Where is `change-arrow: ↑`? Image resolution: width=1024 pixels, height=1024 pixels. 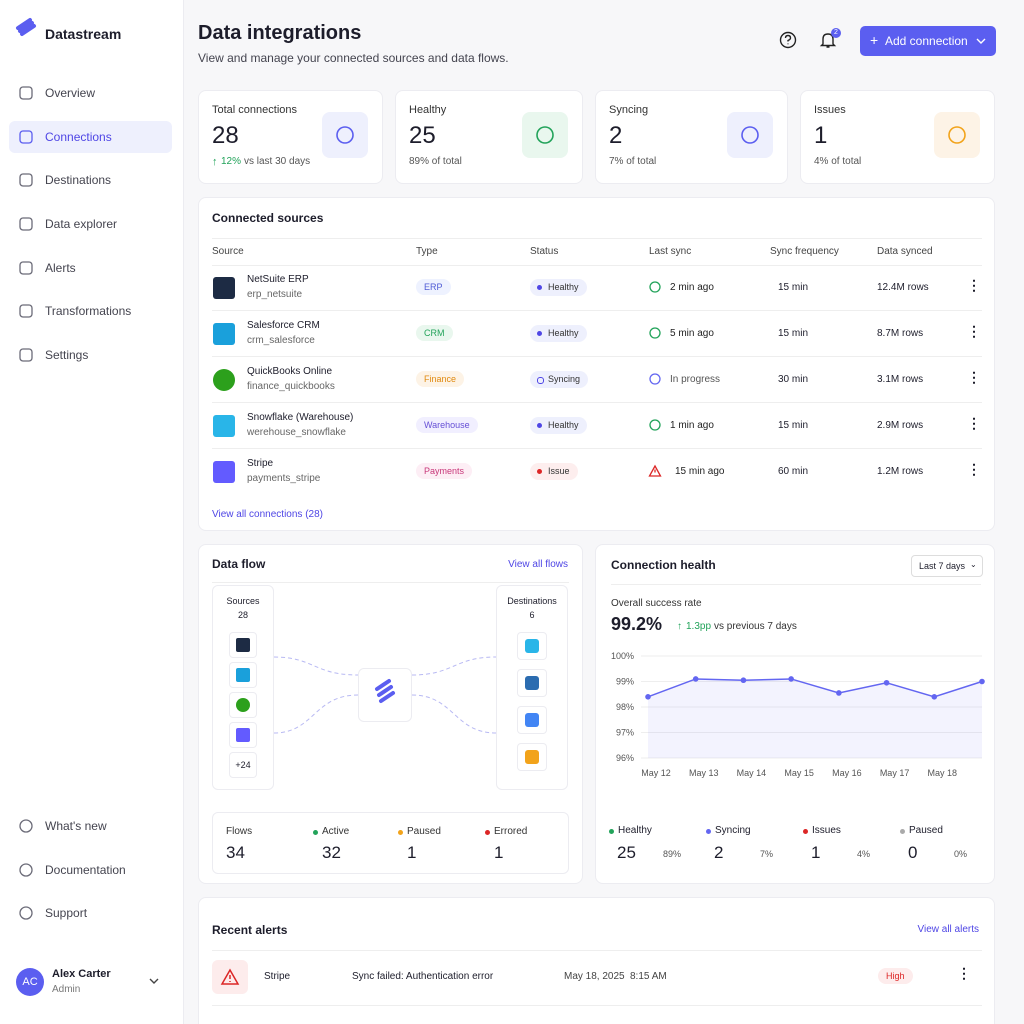 change-arrow: ↑ is located at coordinates (679, 626).